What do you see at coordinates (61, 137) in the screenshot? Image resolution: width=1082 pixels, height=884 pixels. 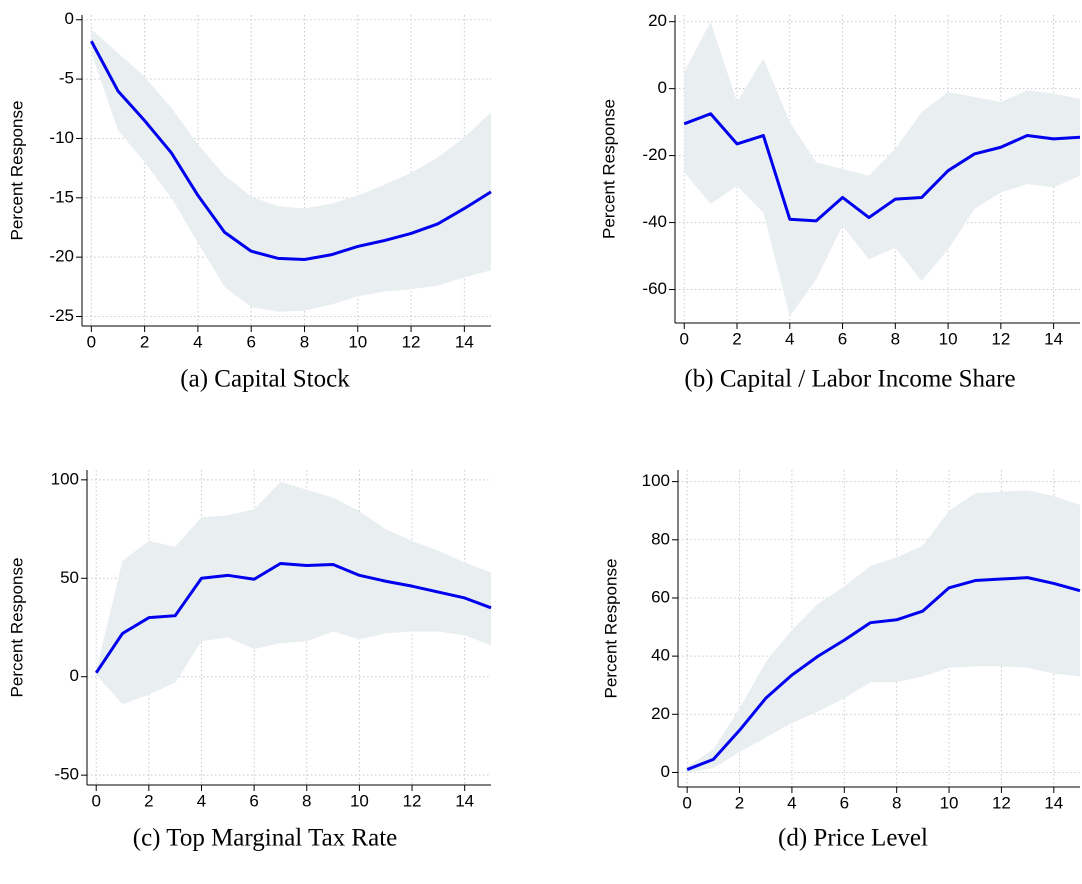 I see `y-tick-label: -10` at bounding box center [61, 137].